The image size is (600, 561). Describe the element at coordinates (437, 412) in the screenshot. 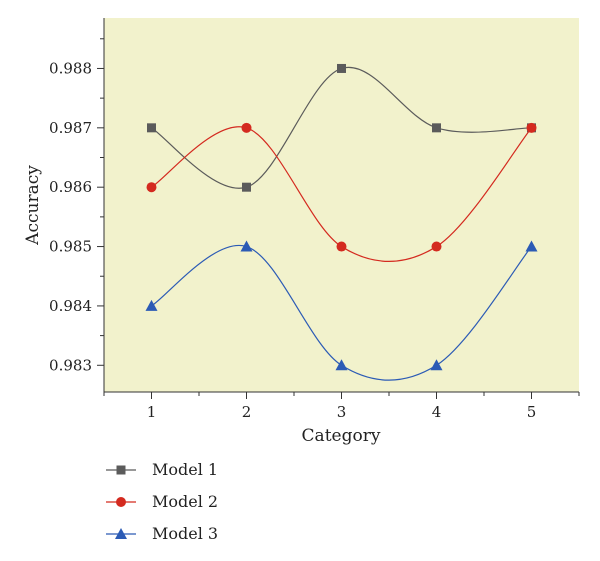

I see `x-tick-label: 4` at that location.